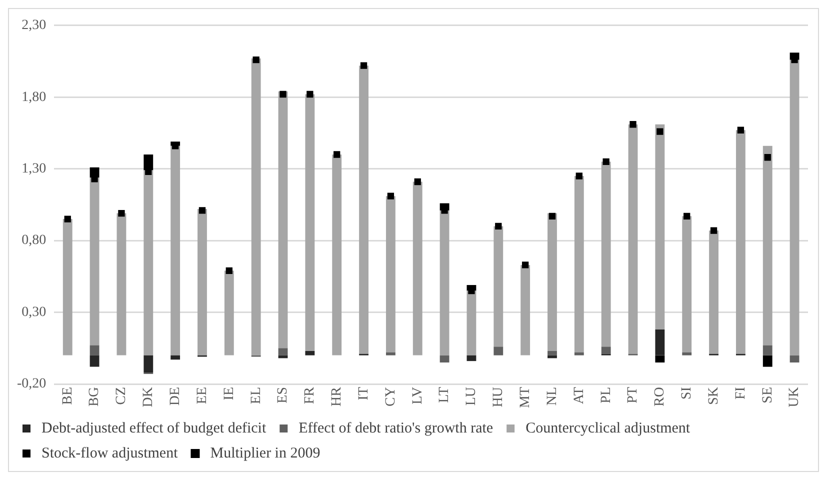  What do you see at coordinates (34, 240) in the screenshot?
I see `y-tick-label: 0,80` at bounding box center [34, 240].